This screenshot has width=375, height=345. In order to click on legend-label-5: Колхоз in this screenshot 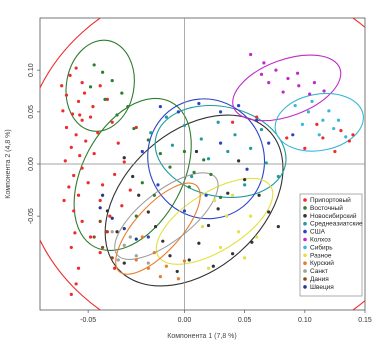, I will do `click(320, 240)`.